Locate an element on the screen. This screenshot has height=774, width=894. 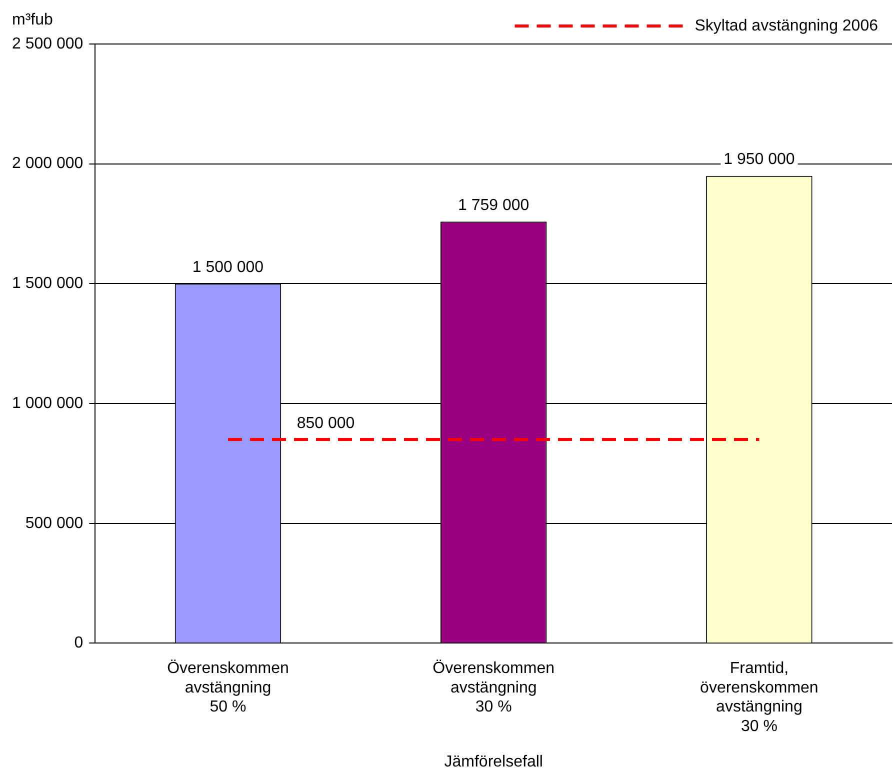
y-tick-label: 500 000 is located at coordinates (54, 523).